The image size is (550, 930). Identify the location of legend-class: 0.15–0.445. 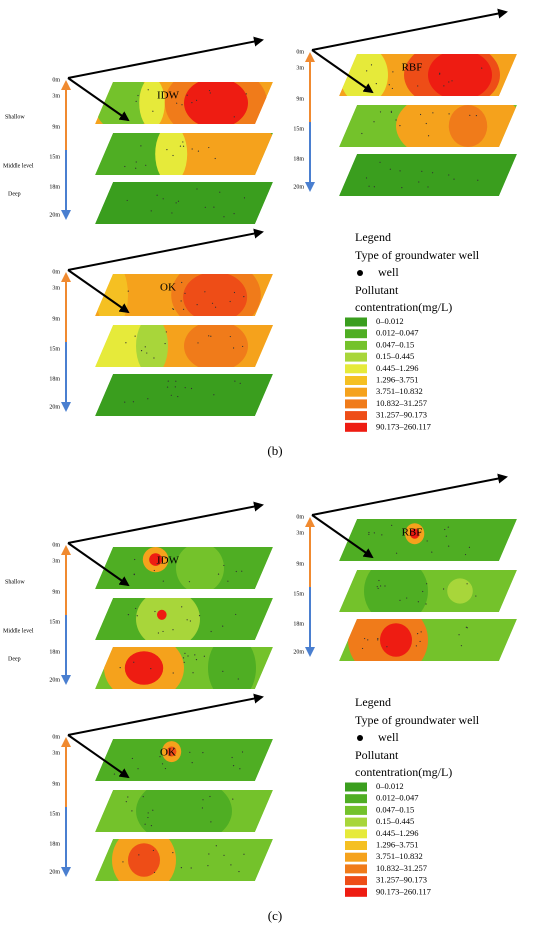
(395, 356).